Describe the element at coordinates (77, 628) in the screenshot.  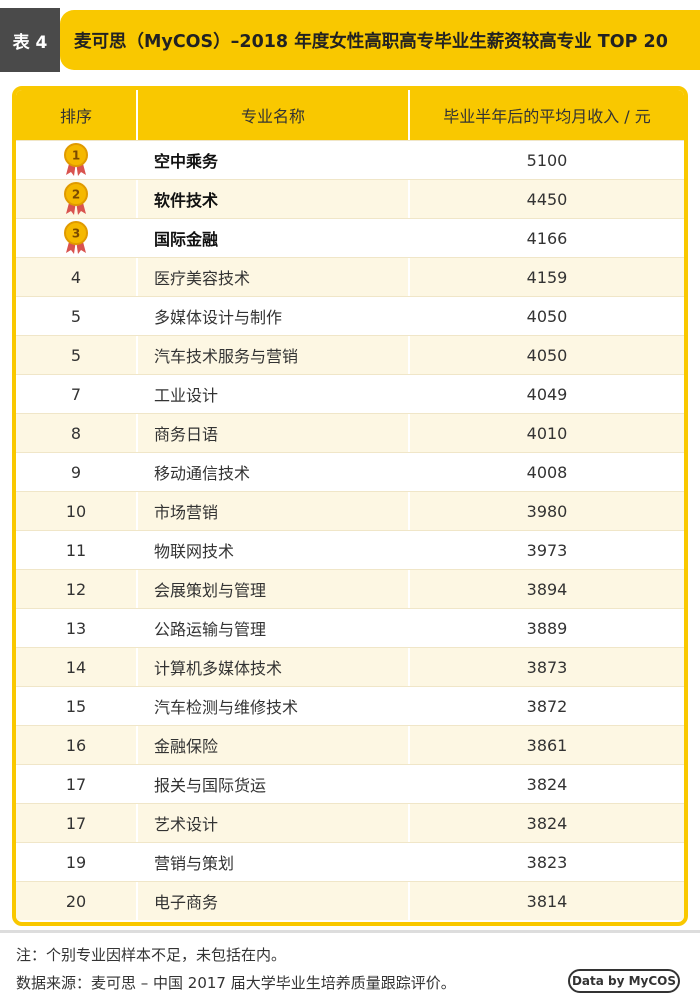
I see `rank-cell: 13` at that location.